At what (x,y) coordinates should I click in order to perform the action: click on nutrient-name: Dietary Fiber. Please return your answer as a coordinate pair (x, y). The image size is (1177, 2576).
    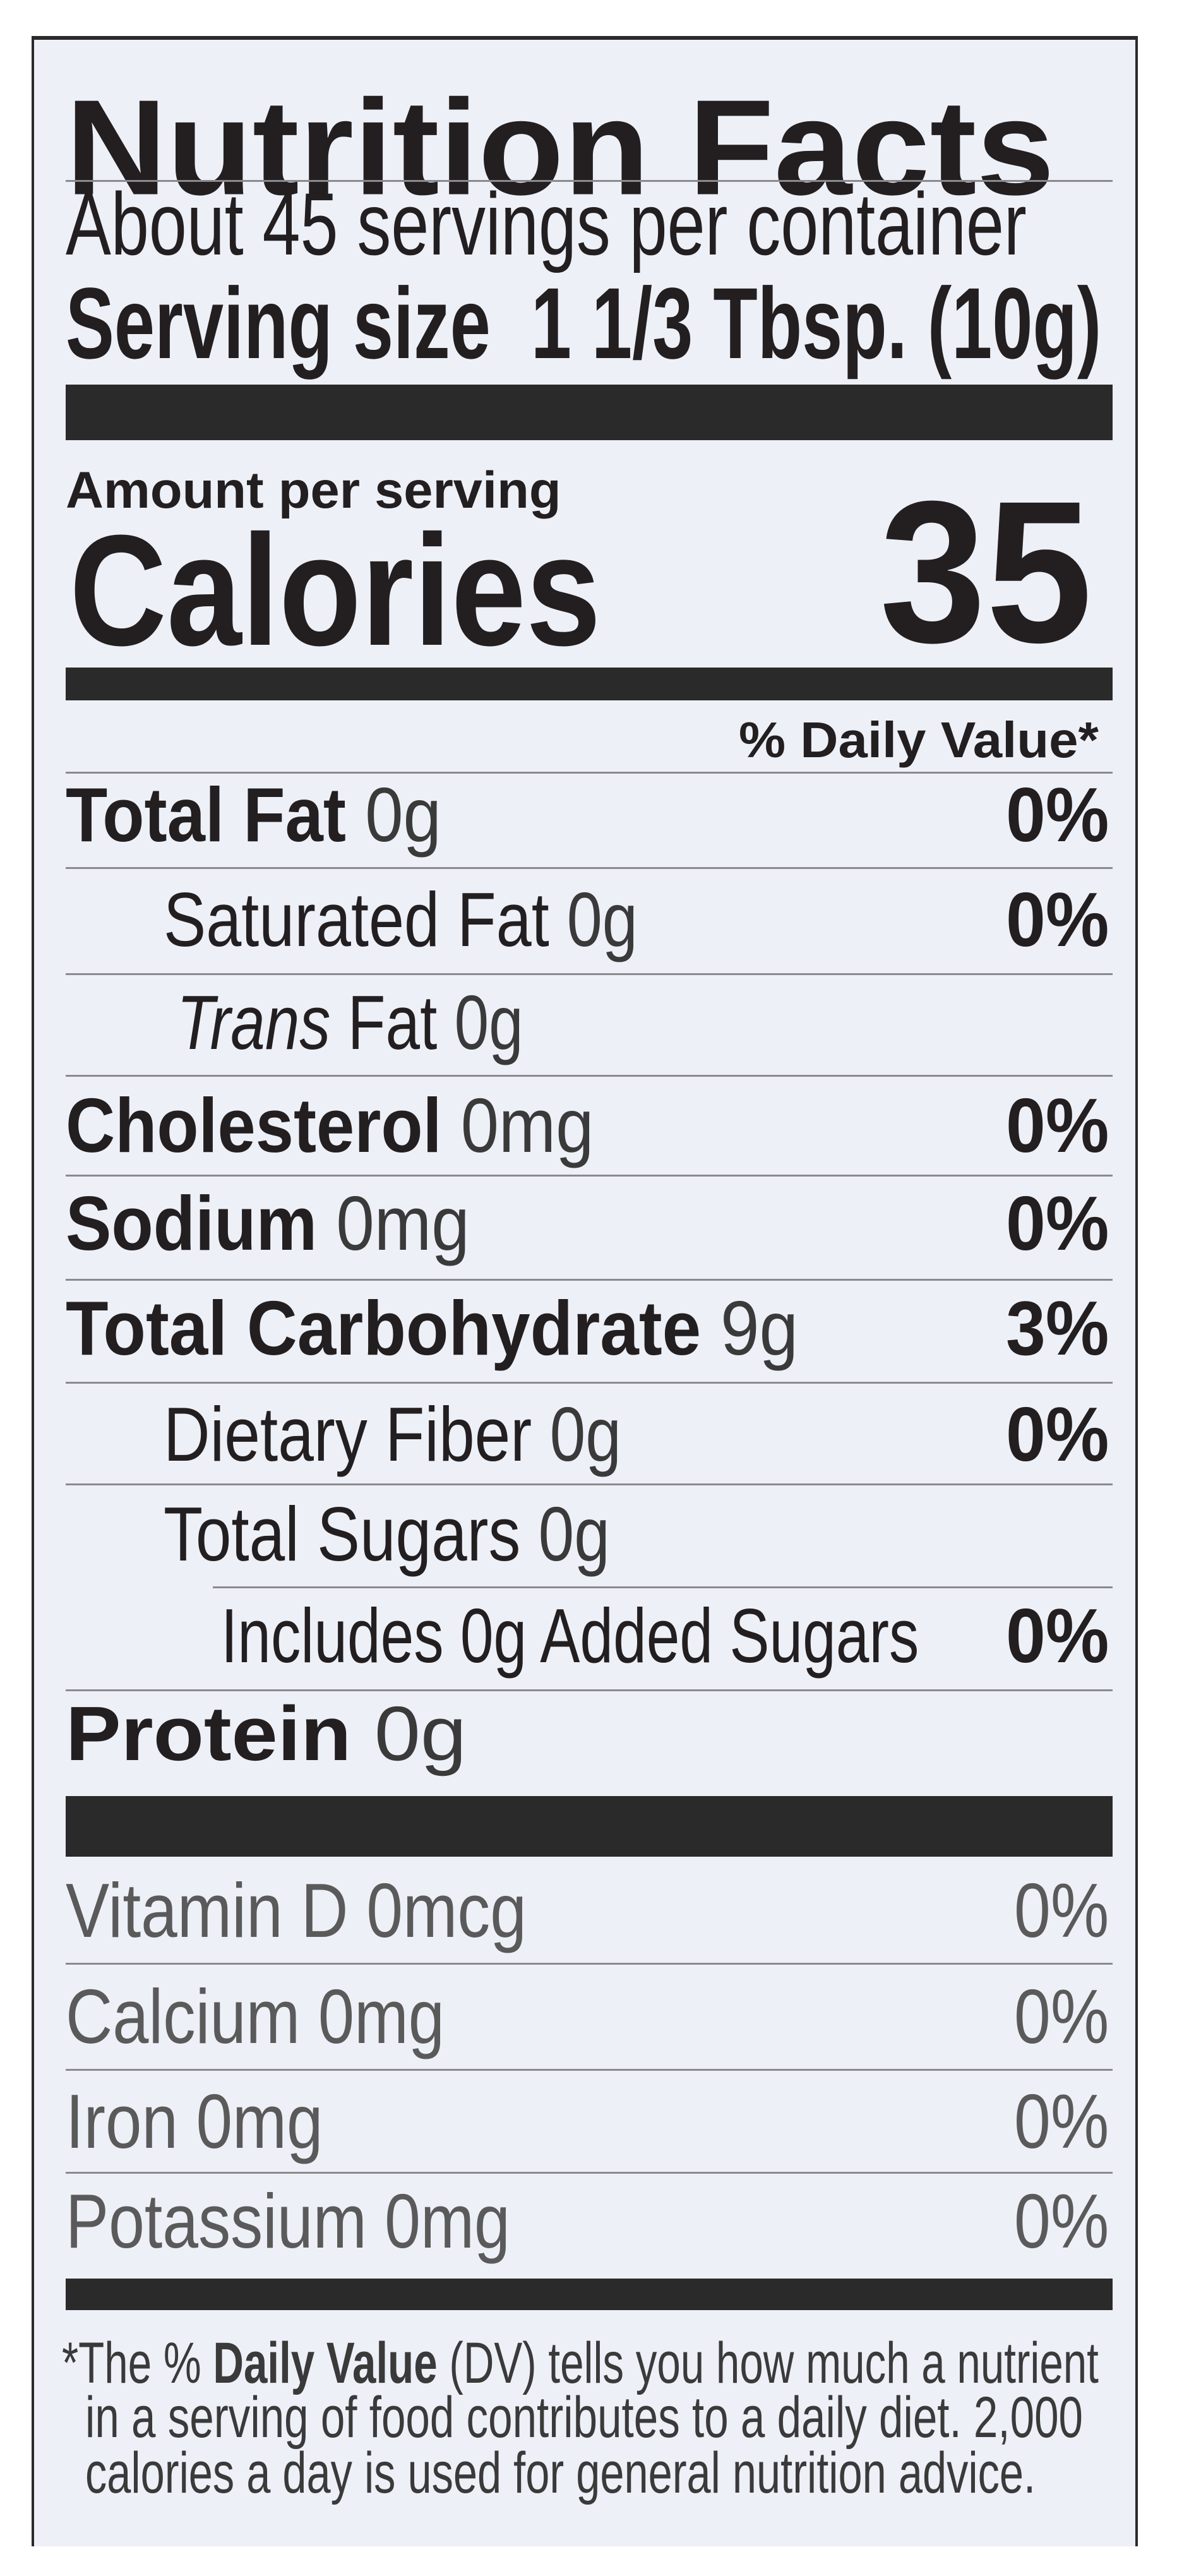
    Looking at the image, I should click on (348, 1434).